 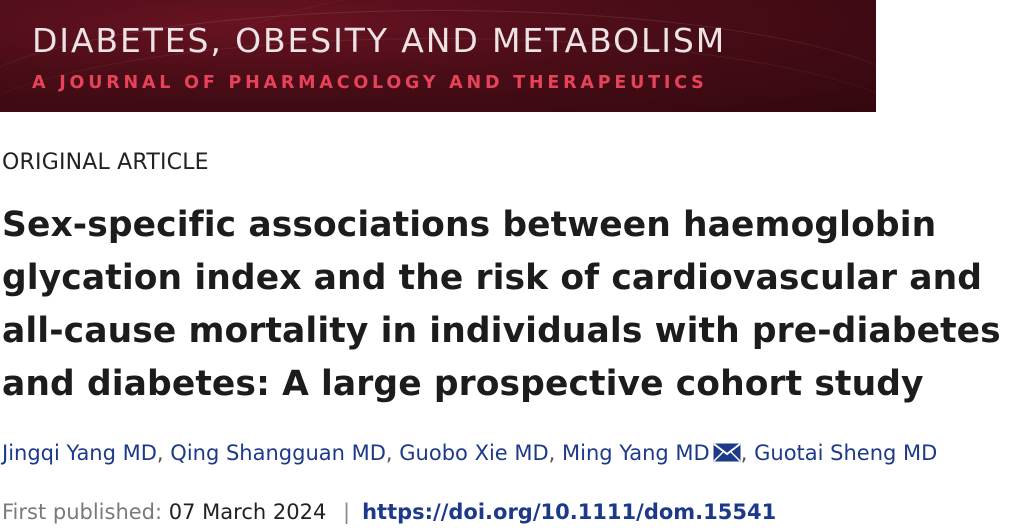 What do you see at coordinates (278, 453) in the screenshot?
I see `author-link: Qing Shangguan MD` at bounding box center [278, 453].